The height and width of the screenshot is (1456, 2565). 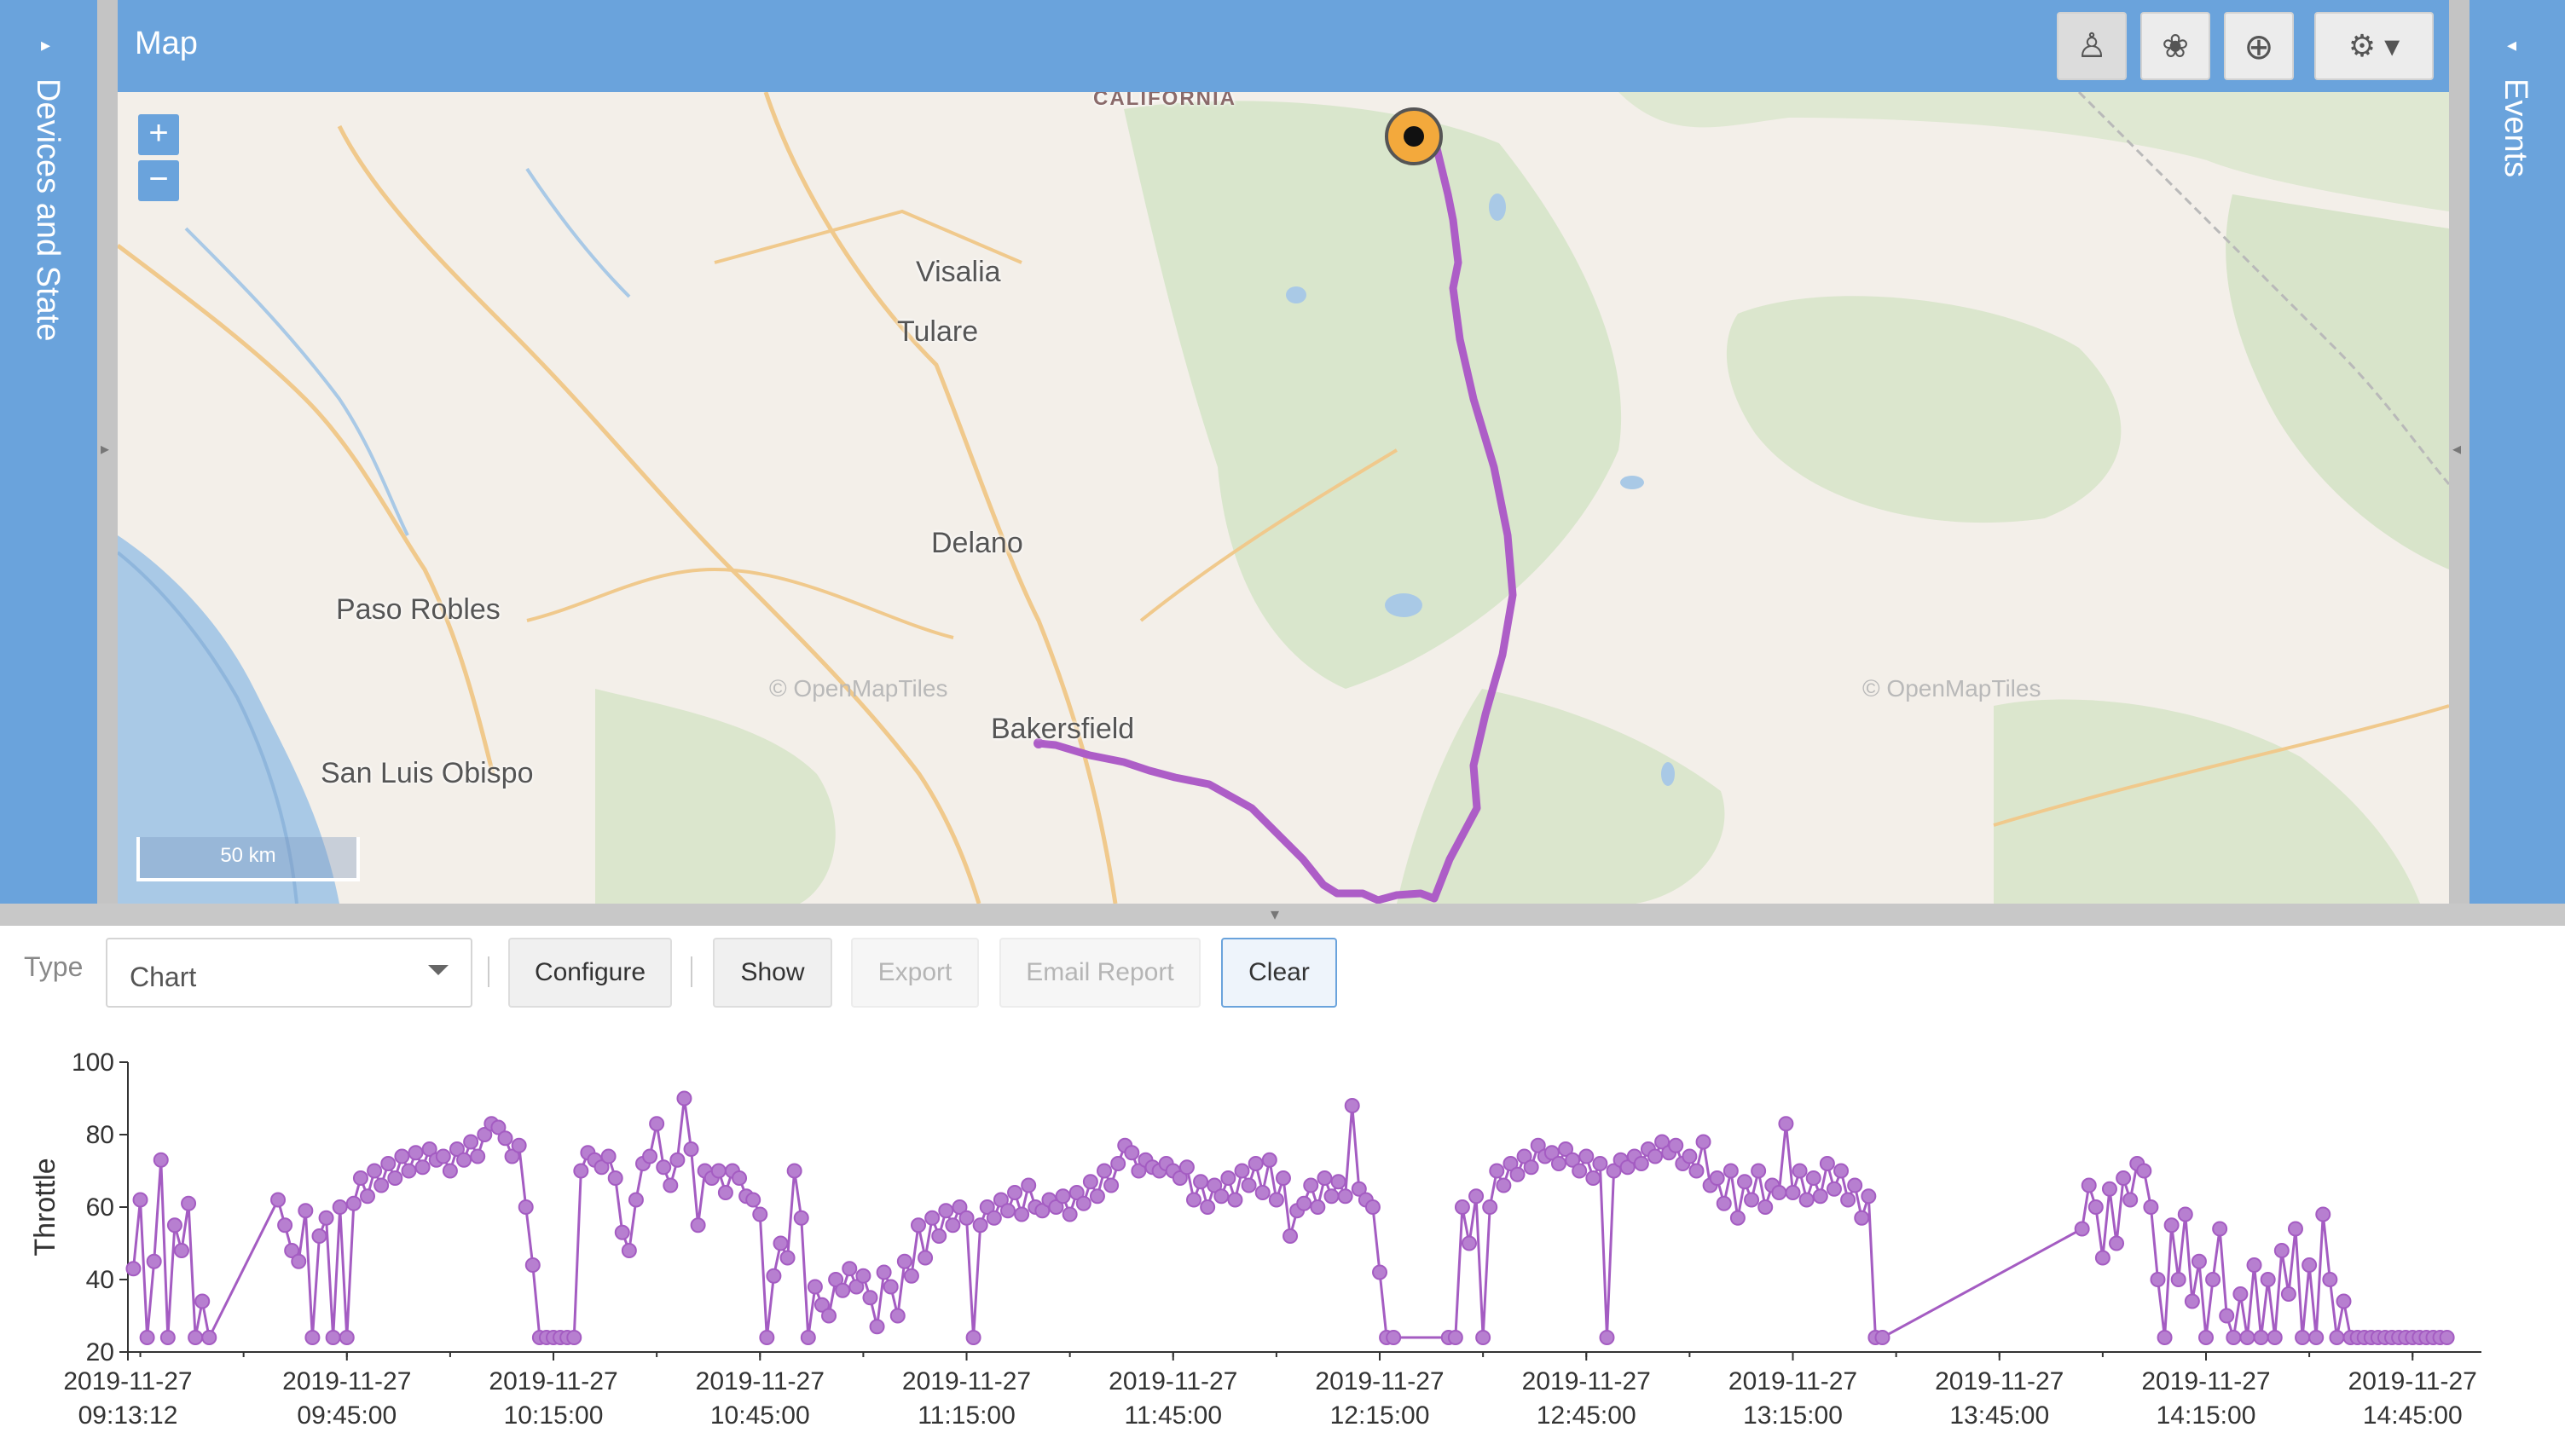 I want to click on y-tick-label: 100, so click(x=93, y=1063).